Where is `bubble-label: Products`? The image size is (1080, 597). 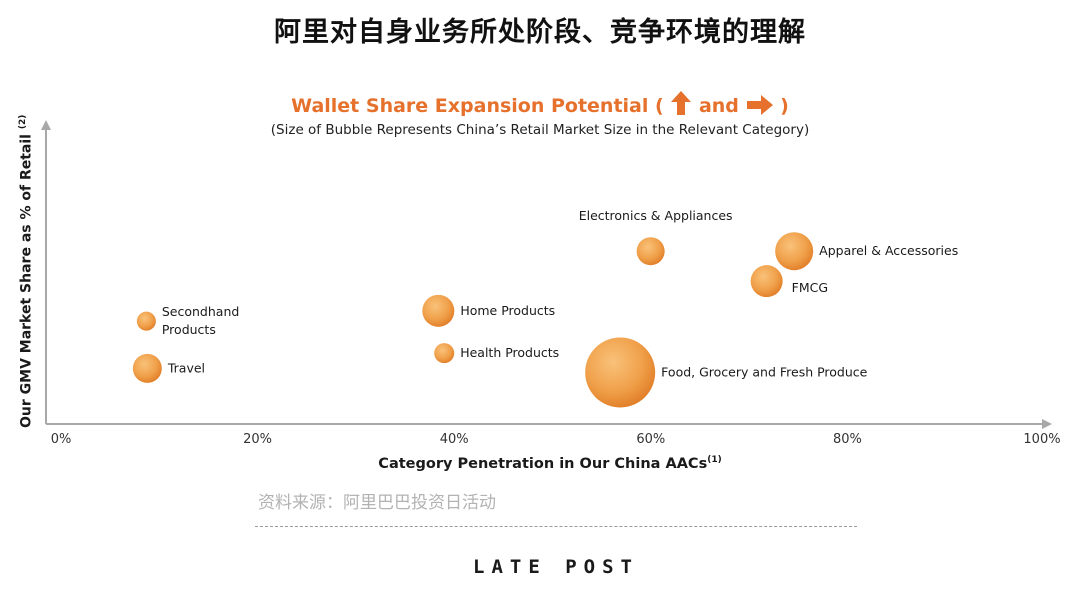
bubble-label: Products is located at coordinates (189, 329).